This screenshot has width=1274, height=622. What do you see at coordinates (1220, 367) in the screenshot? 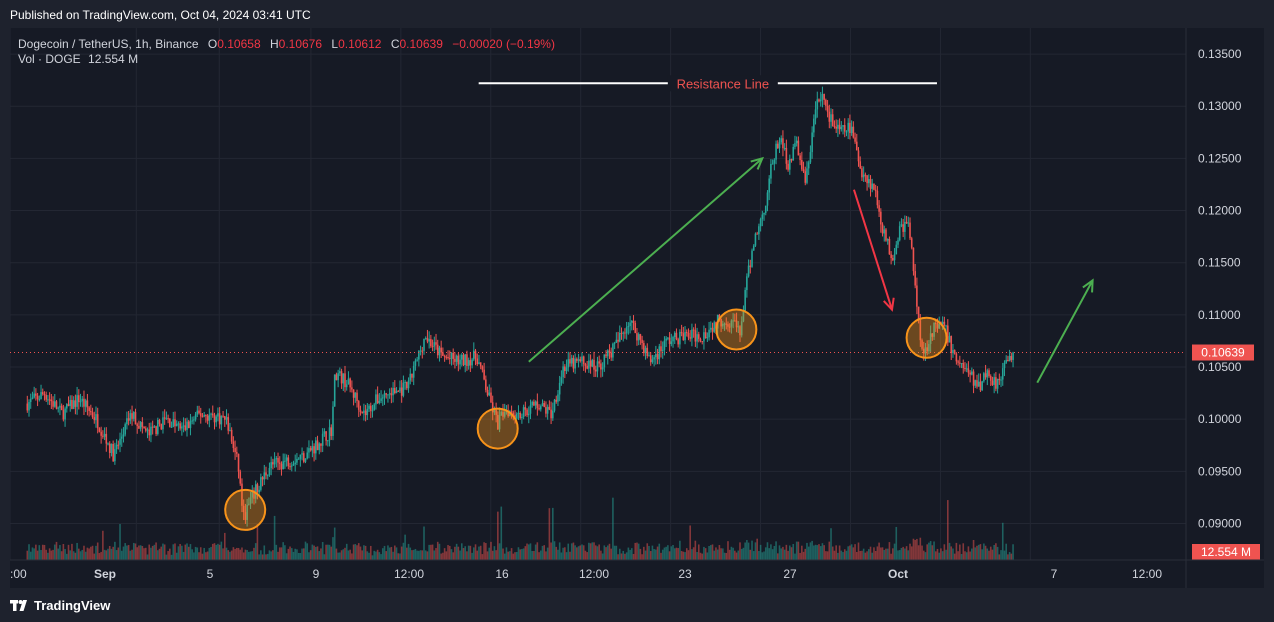
I see `price-tick-label: 0.10500` at bounding box center [1220, 367].